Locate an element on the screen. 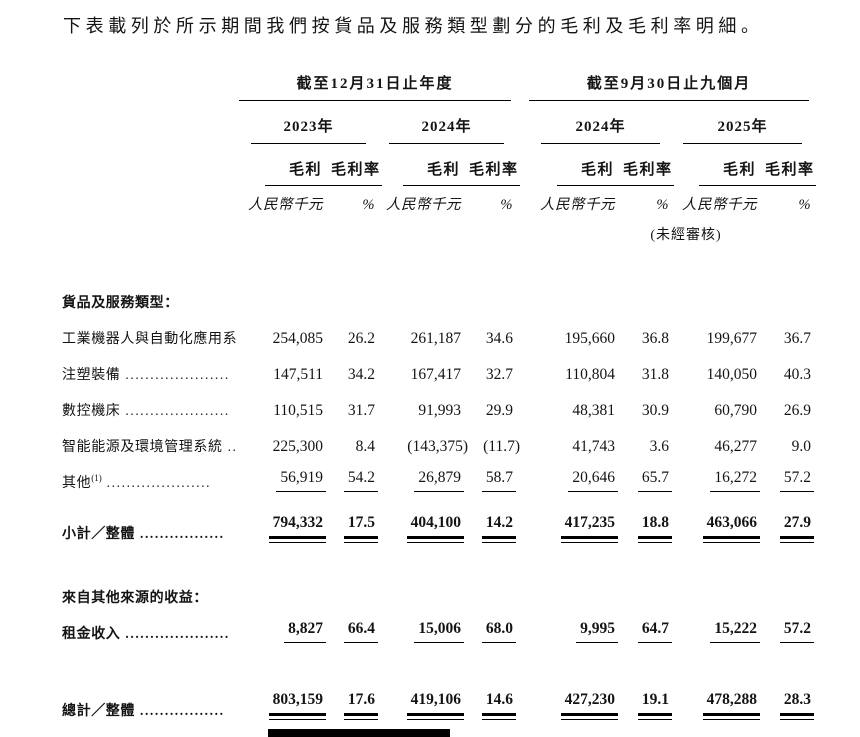 The width and height of the screenshot is (860, 737). cell-value: 478,288 is located at coordinates (713, 681).